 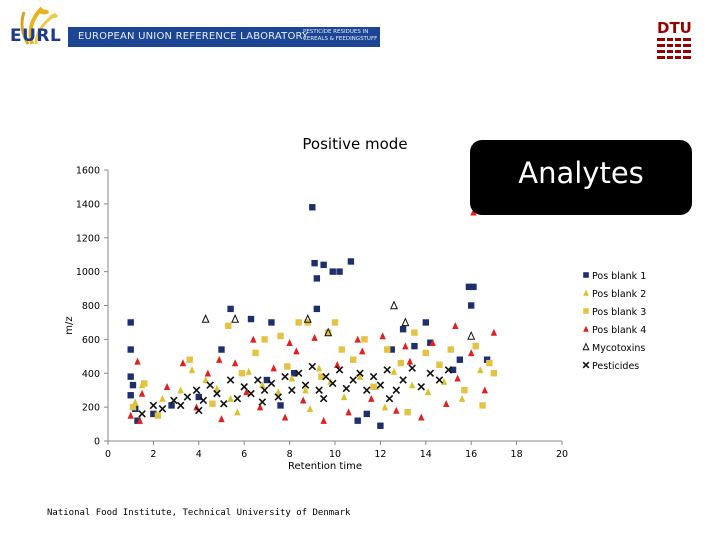 I want to click on y-tick-label: 1200, so click(x=88, y=238).